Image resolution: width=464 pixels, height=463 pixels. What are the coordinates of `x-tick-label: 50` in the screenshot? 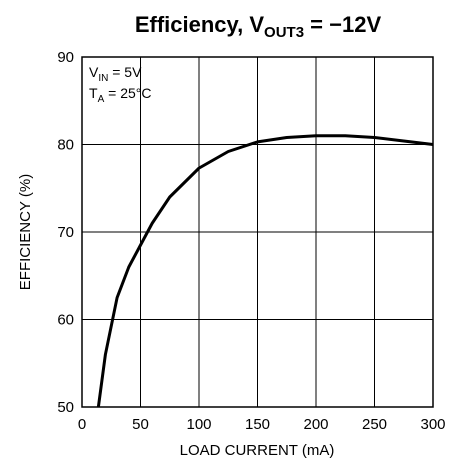 It's located at (140, 424).